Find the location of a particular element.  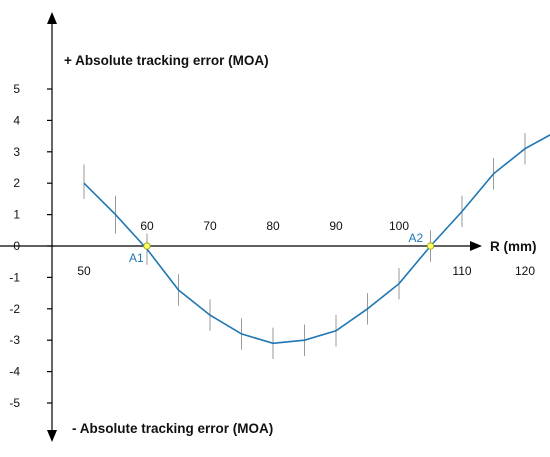

zero-crossing-label: A1 is located at coordinates (136, 258).